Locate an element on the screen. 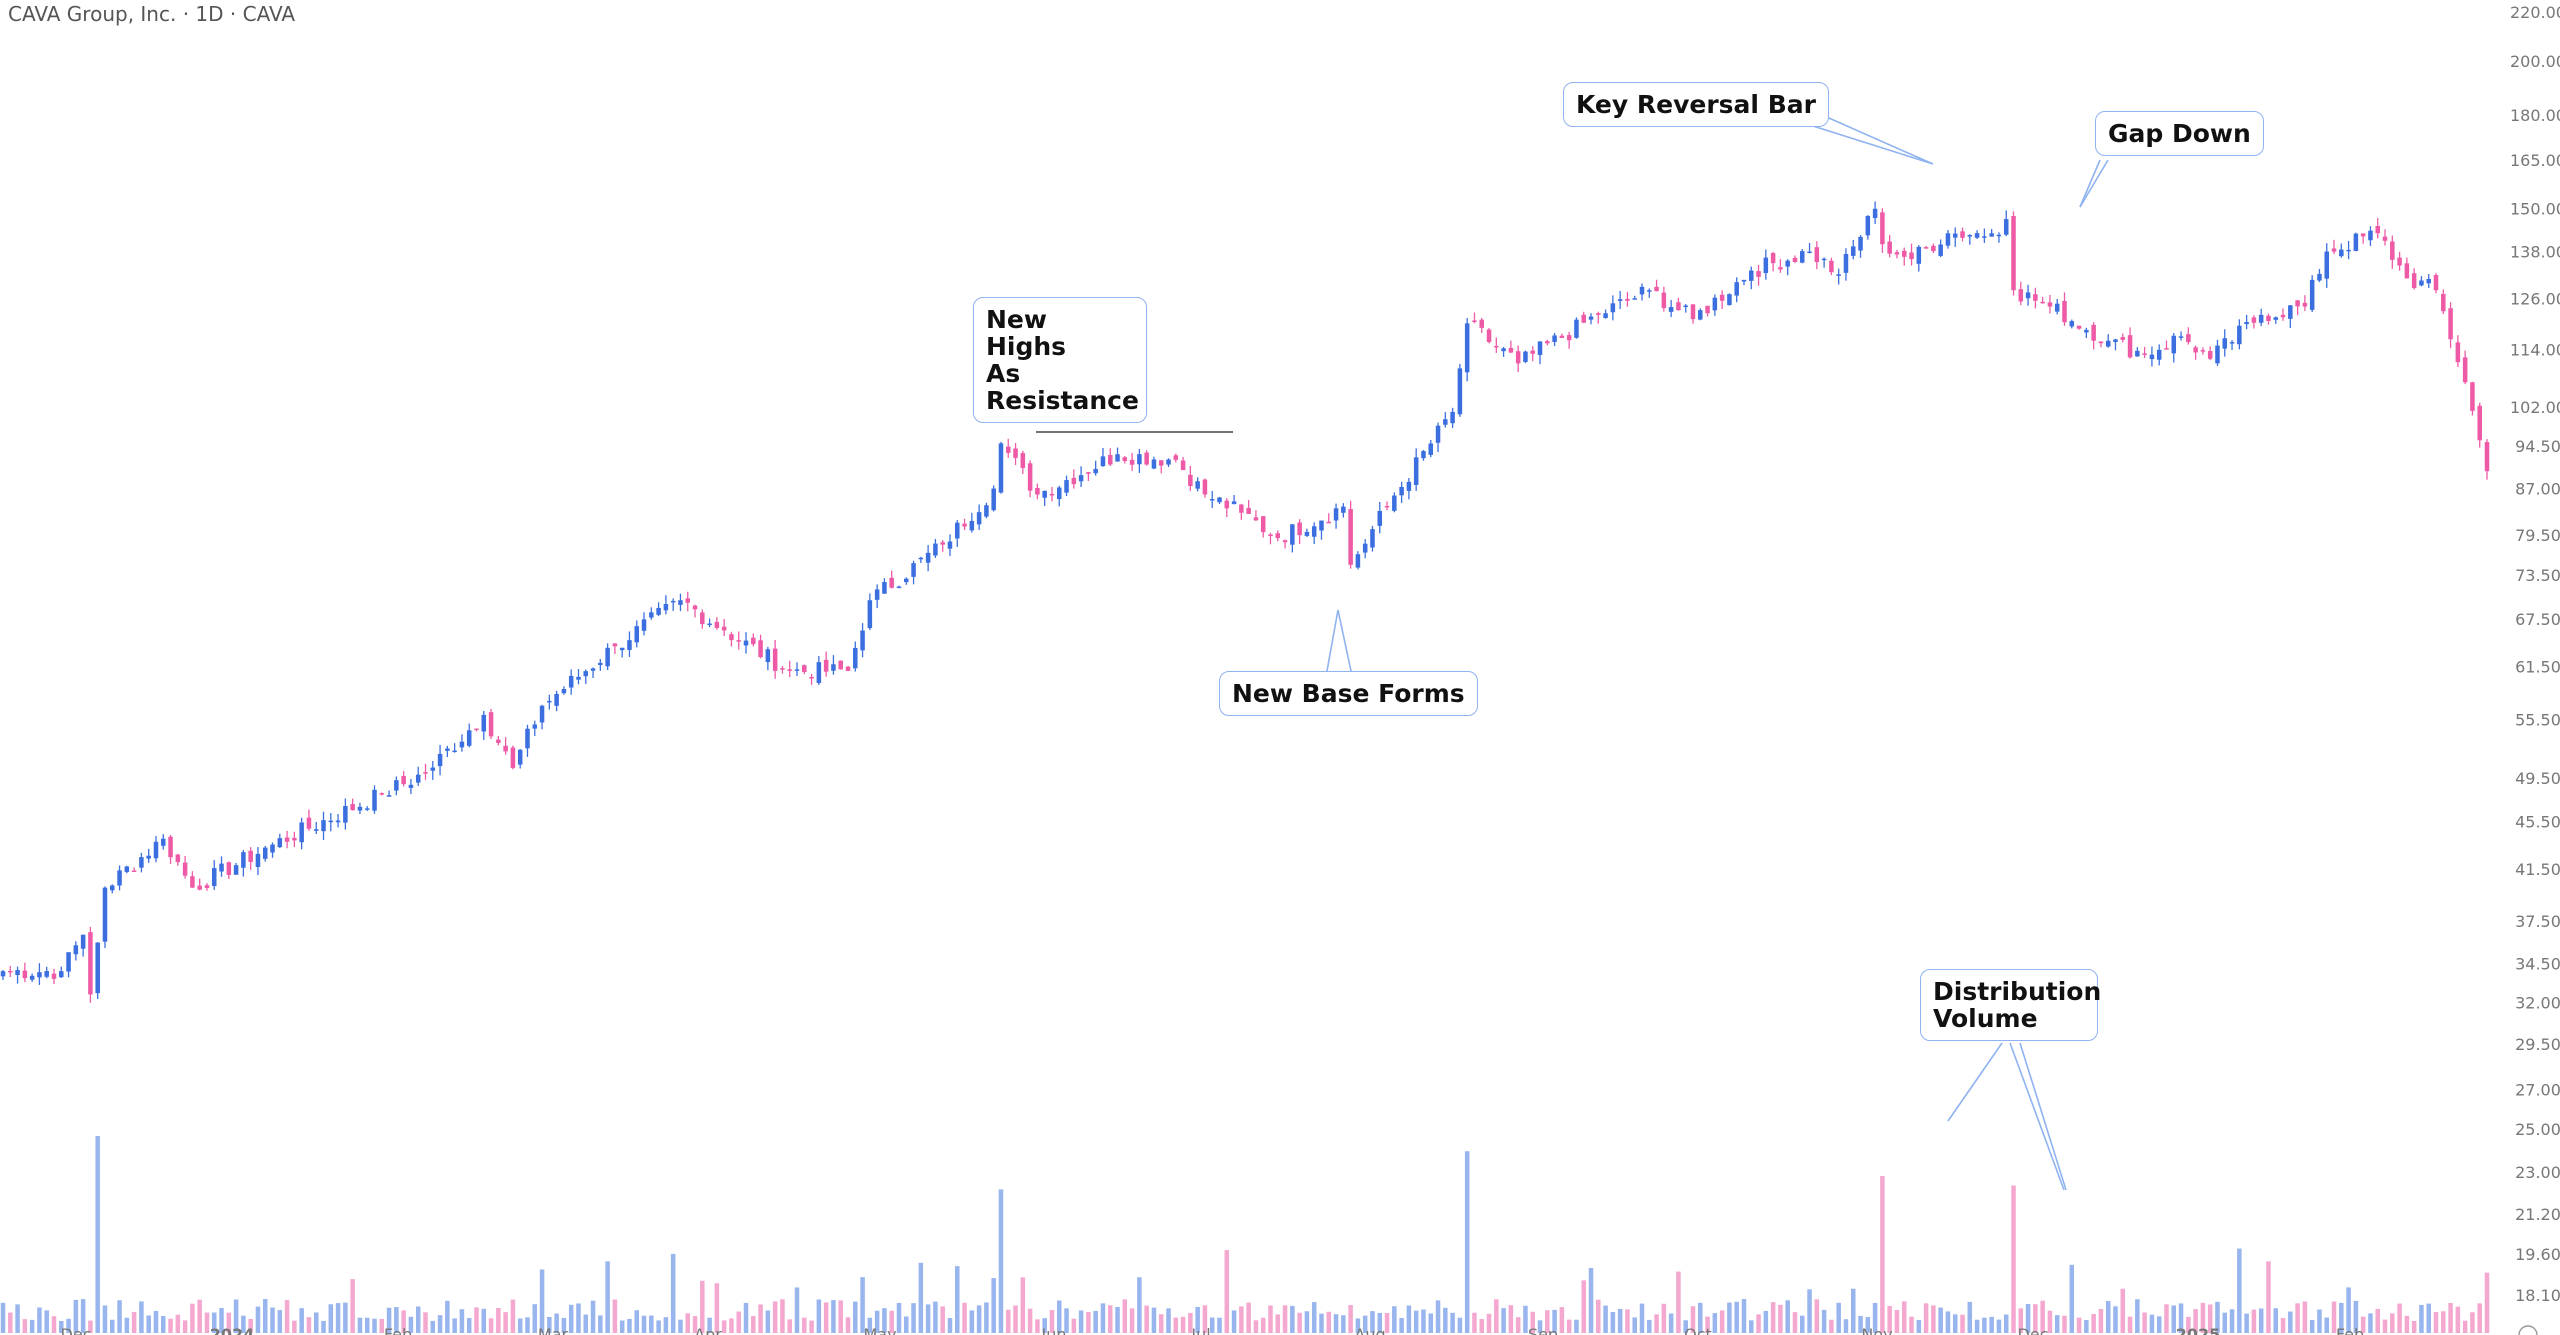 The width and height of the screenshot is (2560, 1335). leader-gap-a is located at coordinates (2090, 183).